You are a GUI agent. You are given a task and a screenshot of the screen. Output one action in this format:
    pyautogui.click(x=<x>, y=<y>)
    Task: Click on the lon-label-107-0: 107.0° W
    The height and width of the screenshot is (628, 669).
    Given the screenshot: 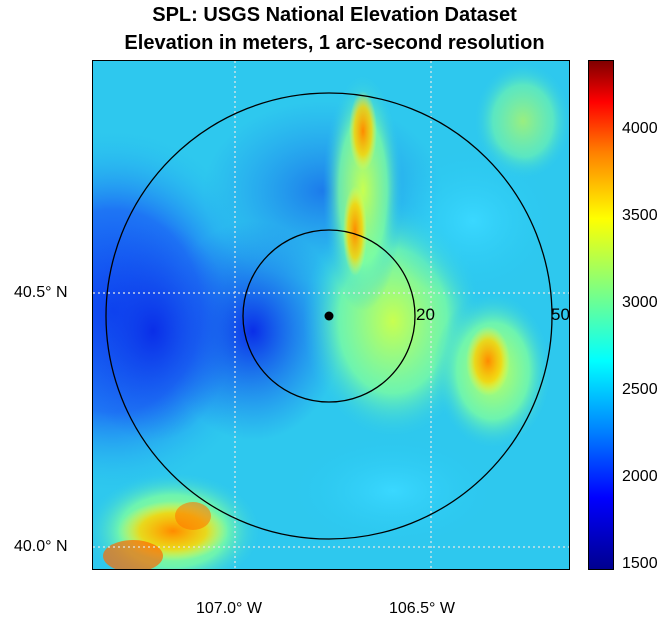 What is the action you would take?
    pyautogui.click(x=229, y=608)
    